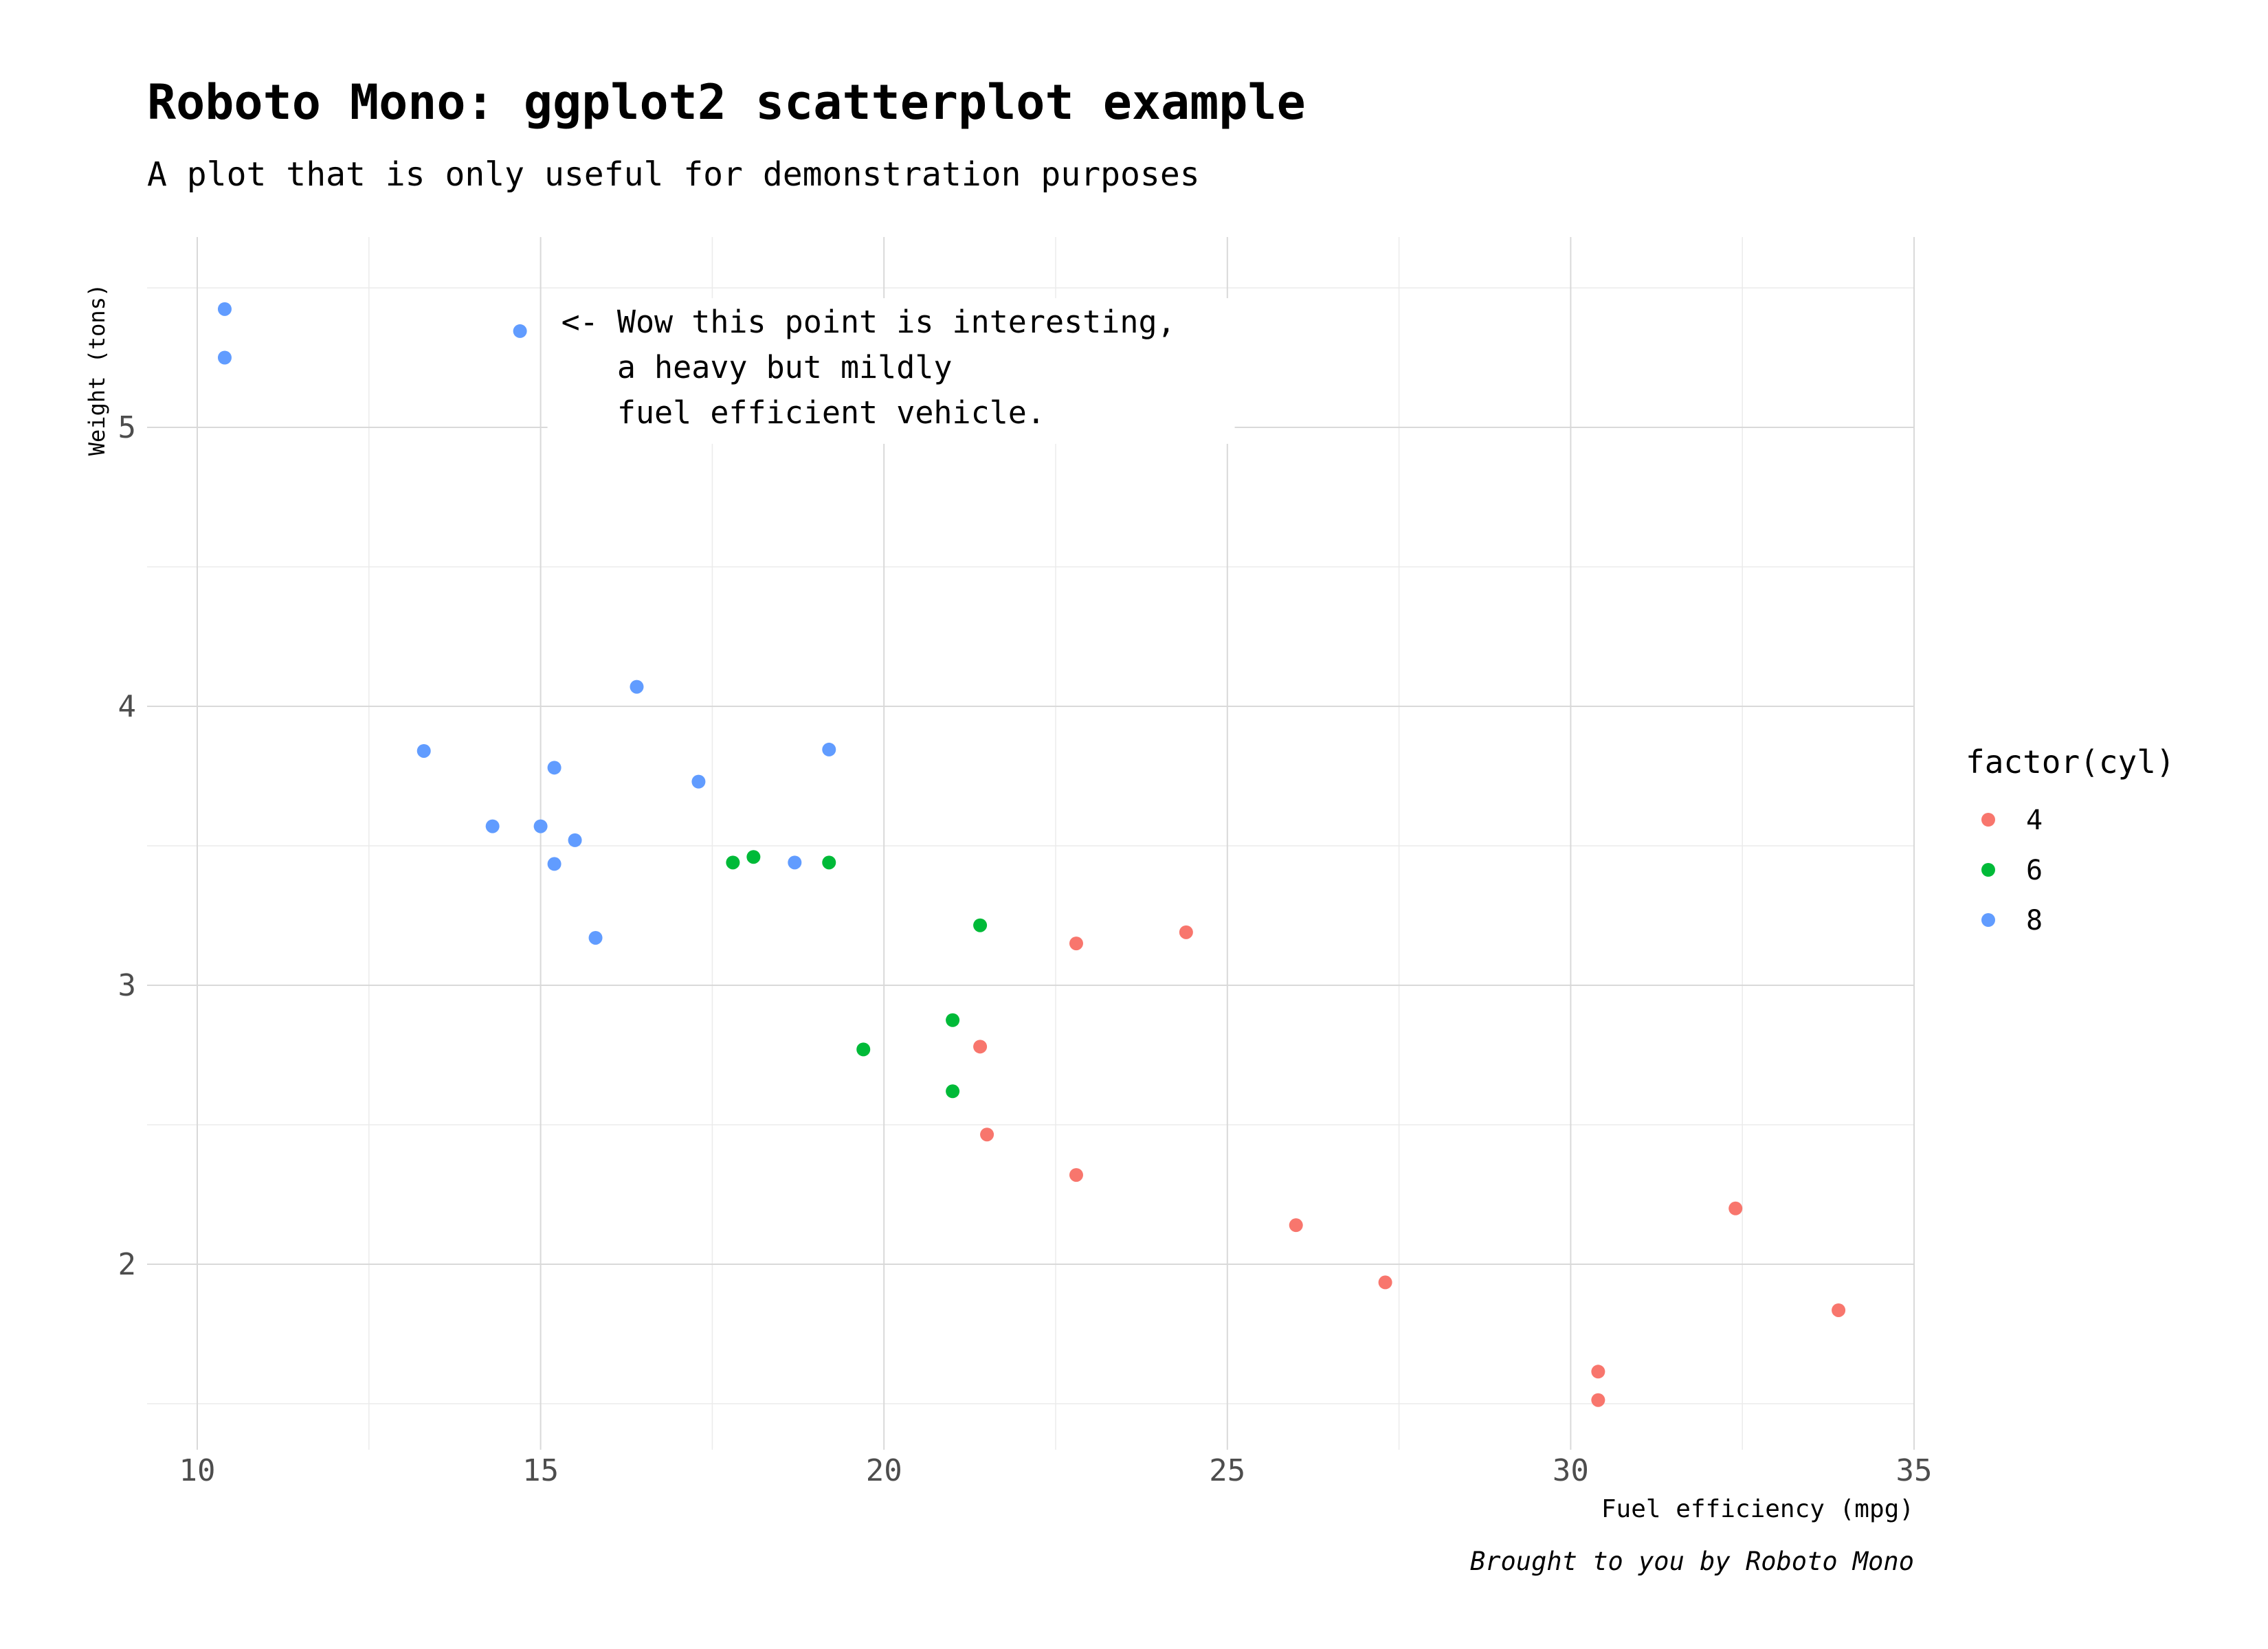 This screenshot has width=2268, height=1649. Describe the element at coordinates (128, 428) in the screenshot. I see `y-tick-label: 5` at that location.